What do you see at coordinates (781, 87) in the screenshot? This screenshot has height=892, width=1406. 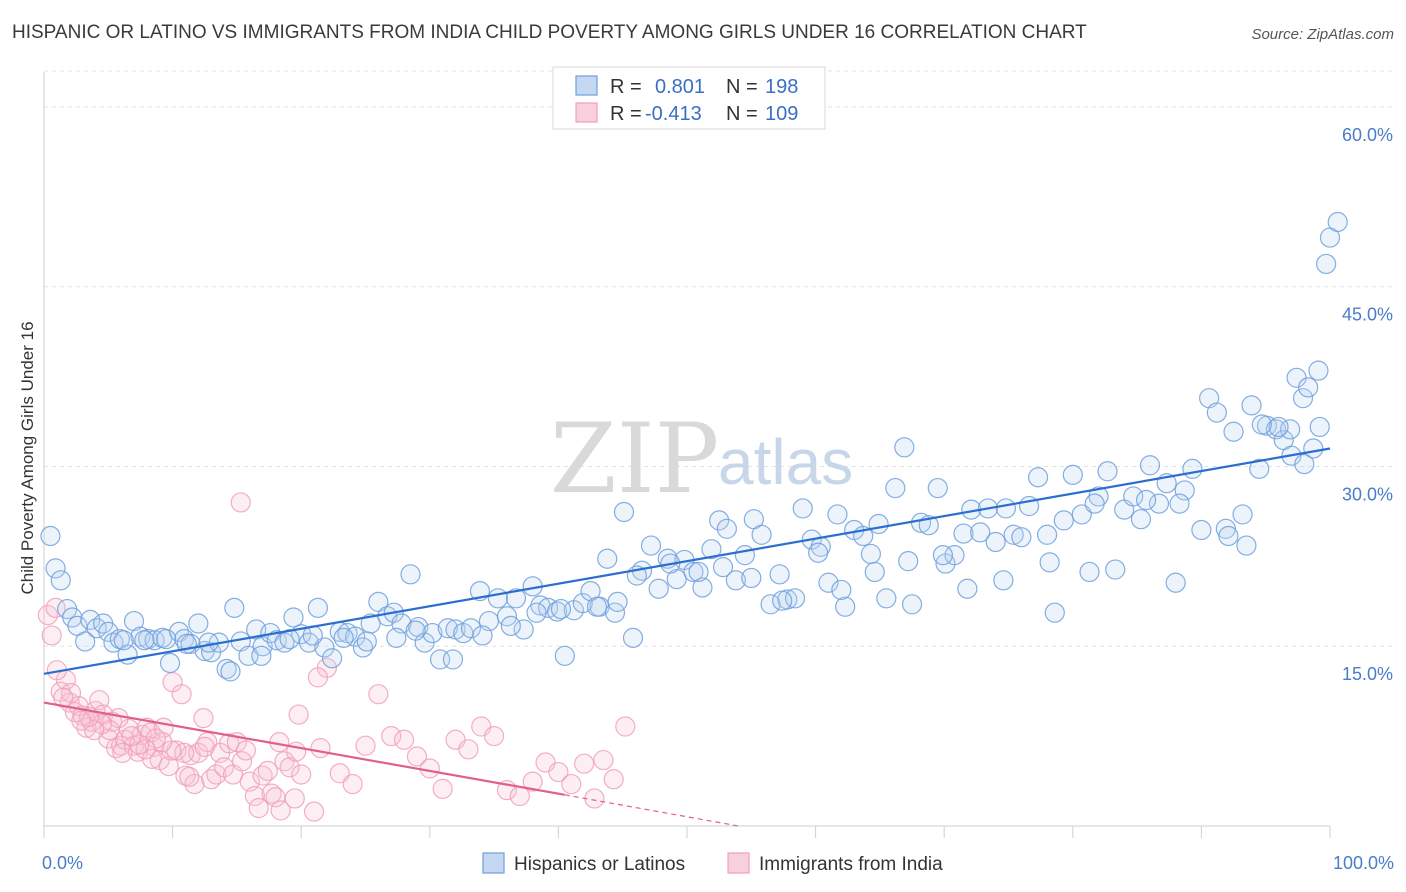 I see `legend-n-value-1: 198` at bounding box center [781, 87].